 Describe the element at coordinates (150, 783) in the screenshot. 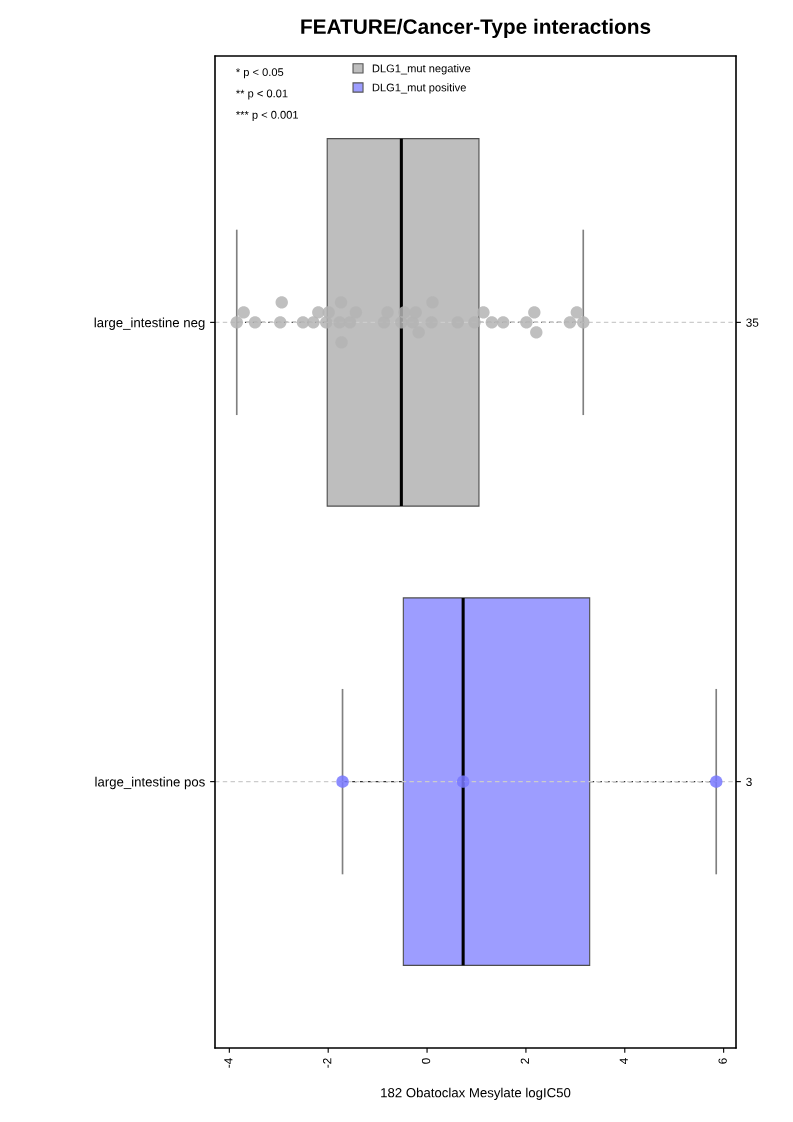

I see `y-tick-label: large_intestine pos` at that location.